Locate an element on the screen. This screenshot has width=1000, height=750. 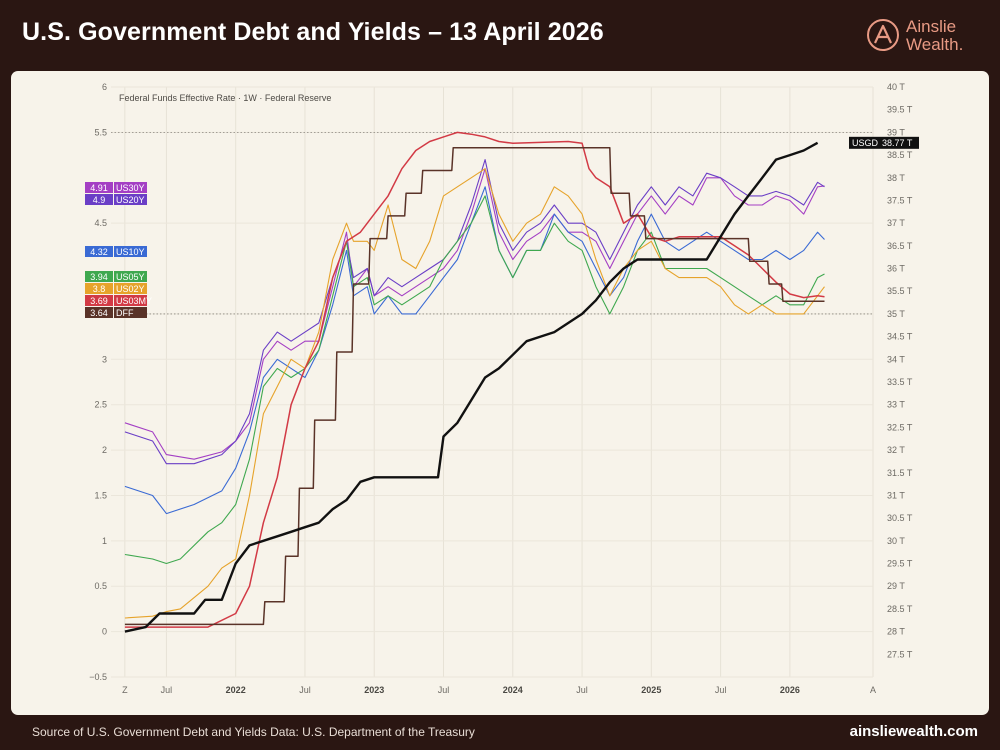
website-link: ainsliewealth.com is located at coordinates (913, 731).